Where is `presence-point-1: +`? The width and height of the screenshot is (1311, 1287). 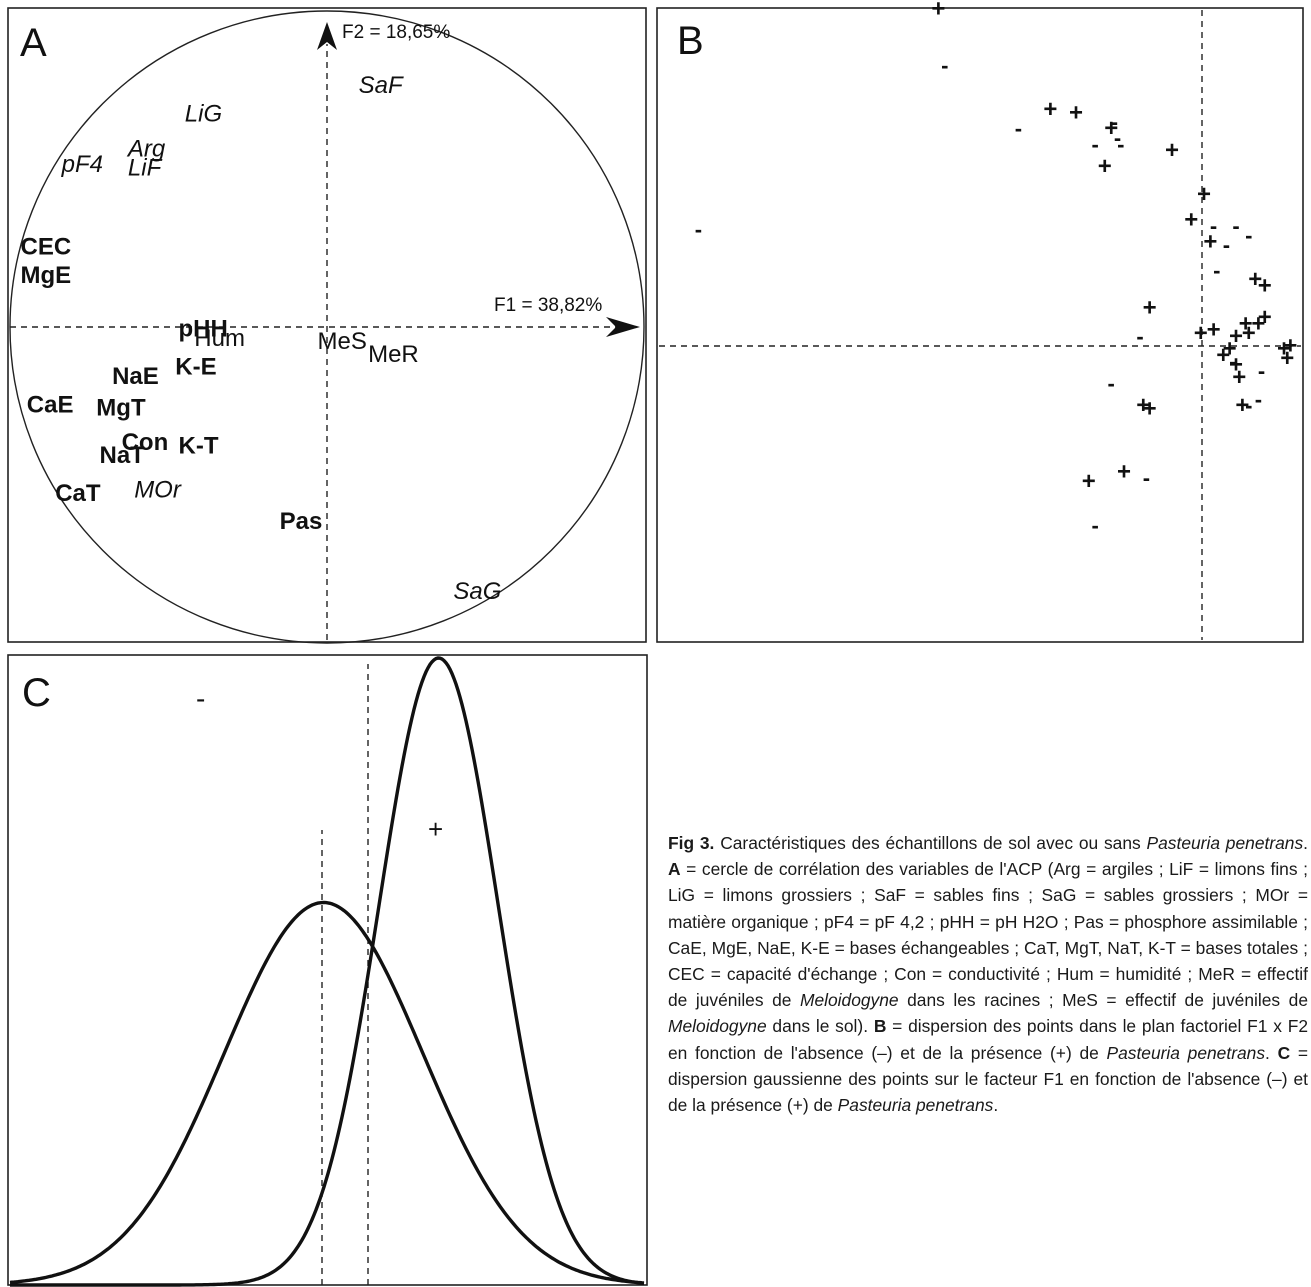
presence-point-1: + is located at coordinates (1050, 109).